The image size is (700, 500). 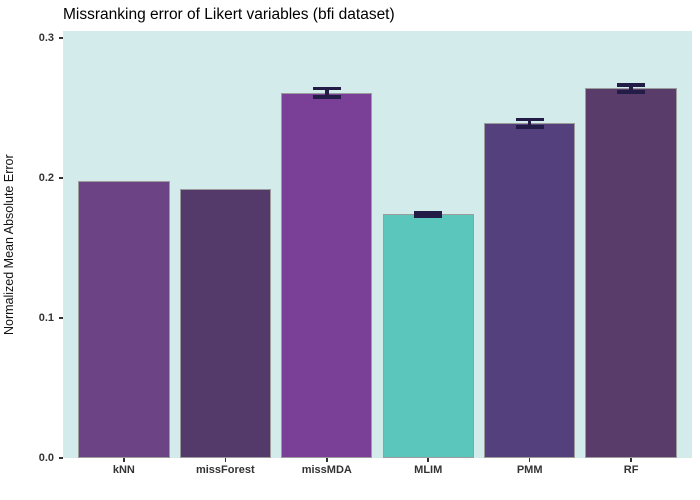 What do you see at coordinates (46, 318) in the screenshot?
I see `y-tick-label-0.1: 0.1` at bounding box center [46, 318].